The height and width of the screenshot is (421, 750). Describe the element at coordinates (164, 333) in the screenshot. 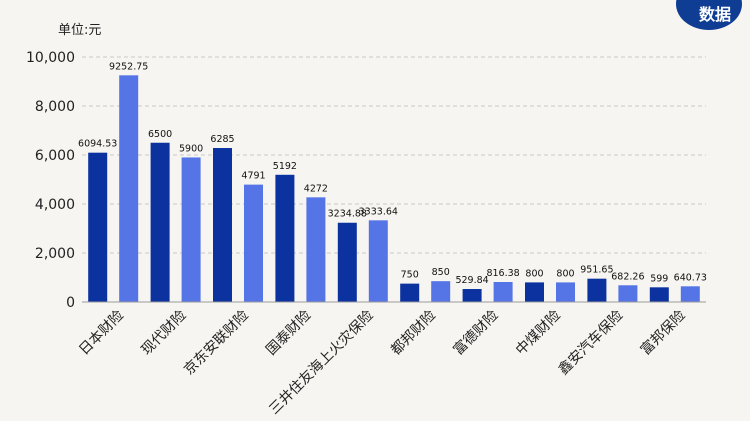

I see `x-tick-label: 现代财险` at that location.